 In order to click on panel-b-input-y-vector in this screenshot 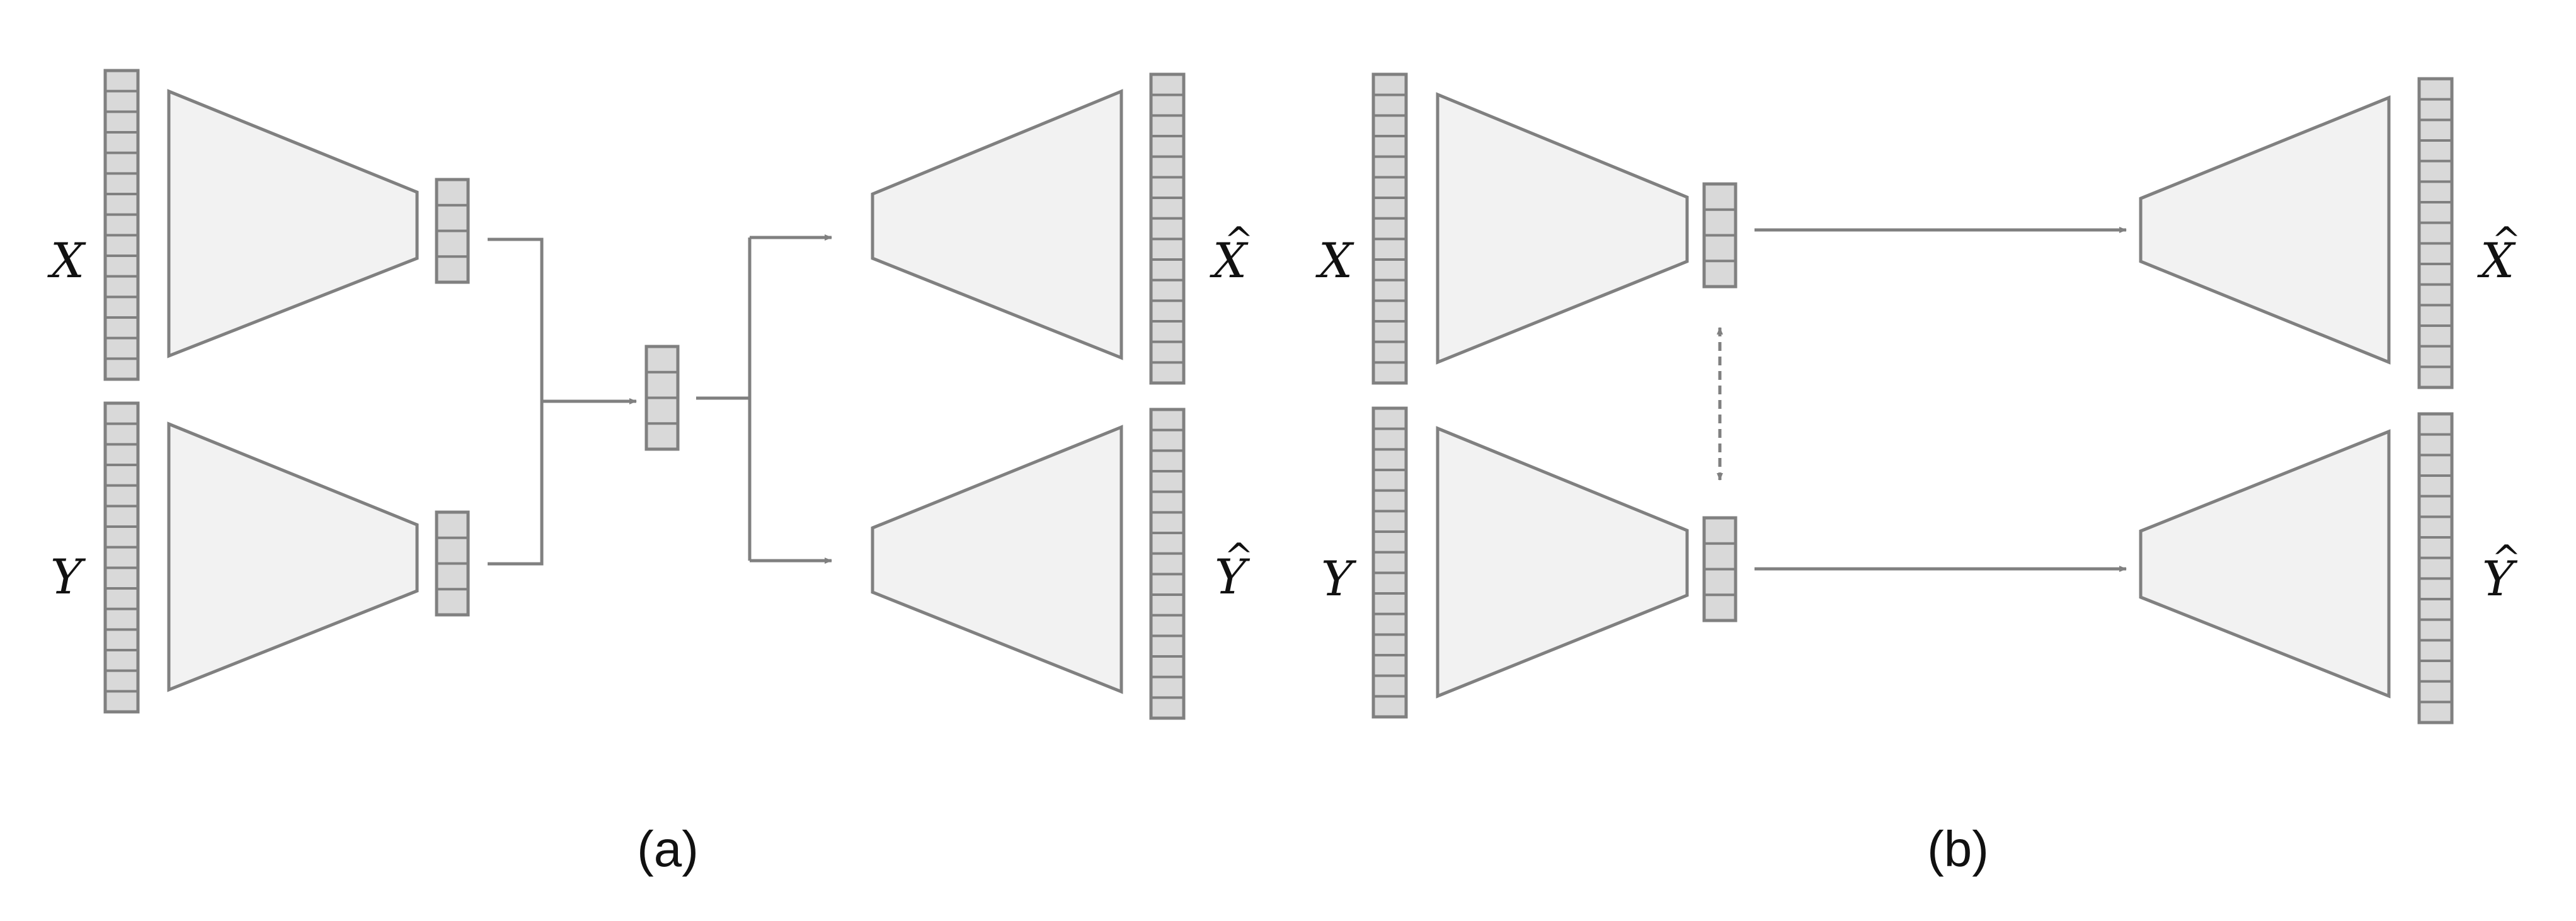, I will do `click(1390, 562)`.